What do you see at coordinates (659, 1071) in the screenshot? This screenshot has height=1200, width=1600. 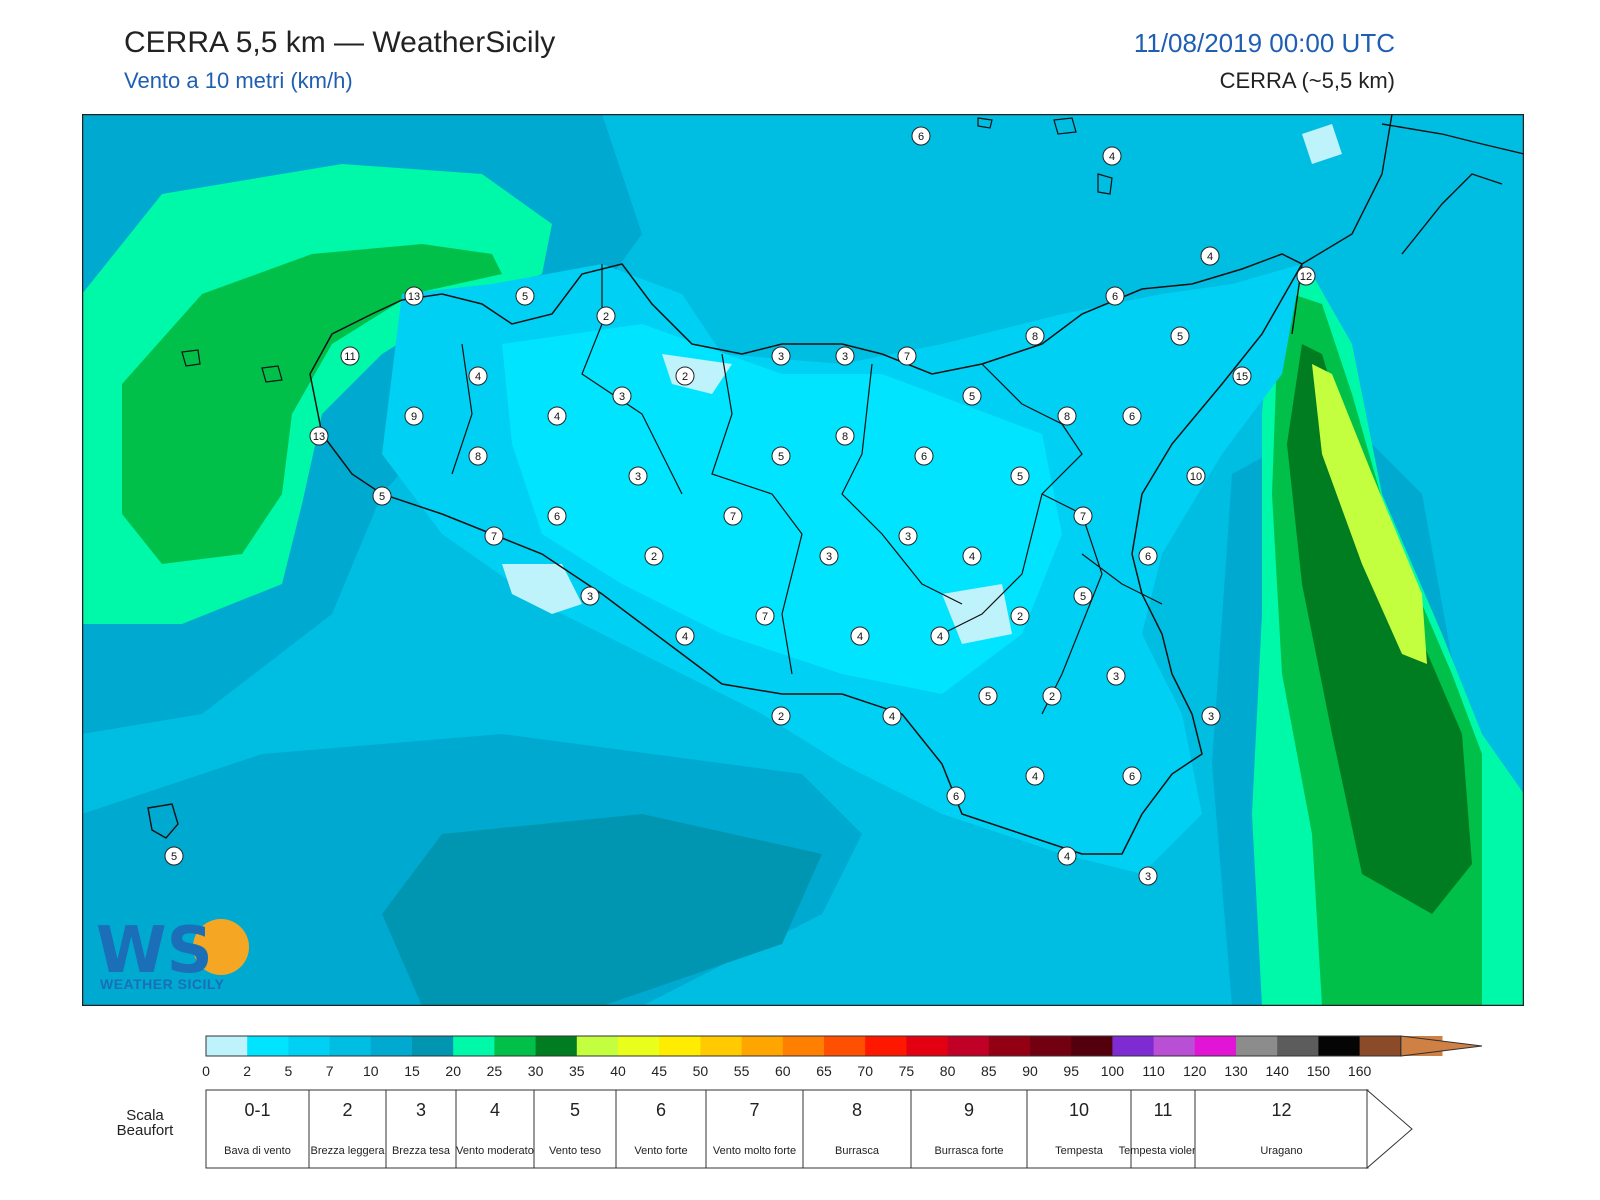 I see `colorbar-tick: 45` at bounding box center [659, 1071].